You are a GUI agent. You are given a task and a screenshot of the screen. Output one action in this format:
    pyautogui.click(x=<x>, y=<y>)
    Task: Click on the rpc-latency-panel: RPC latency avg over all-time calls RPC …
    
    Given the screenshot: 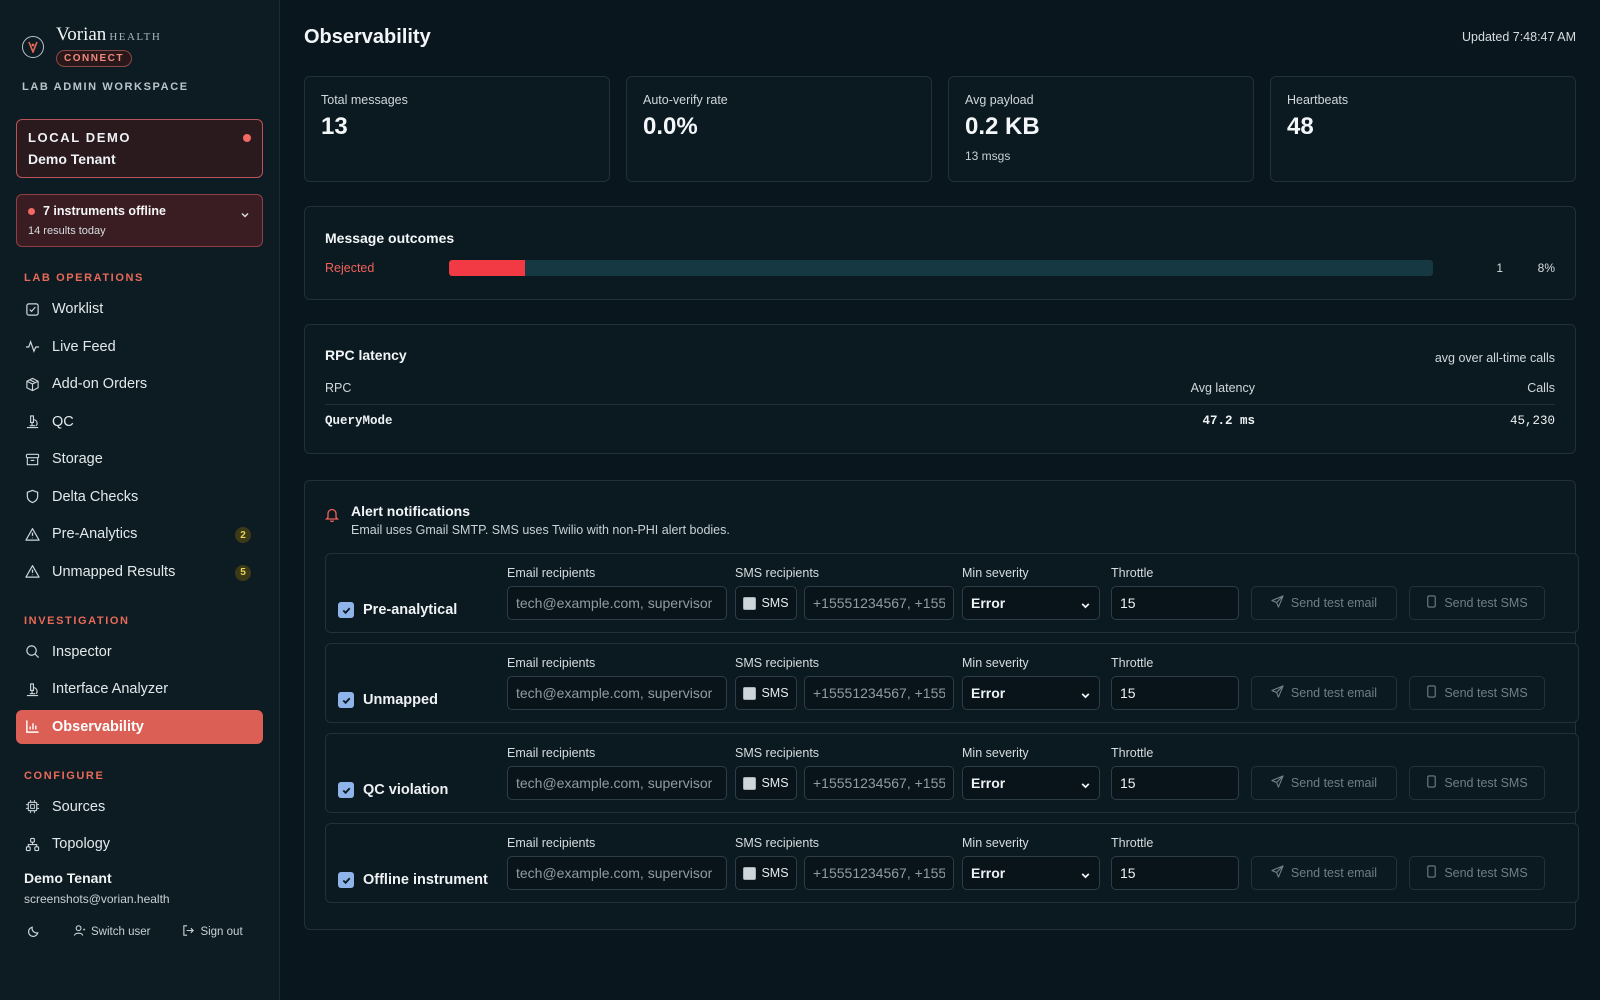 What is the action you would take?
    pyautogui.click(x=940, y=389)
    